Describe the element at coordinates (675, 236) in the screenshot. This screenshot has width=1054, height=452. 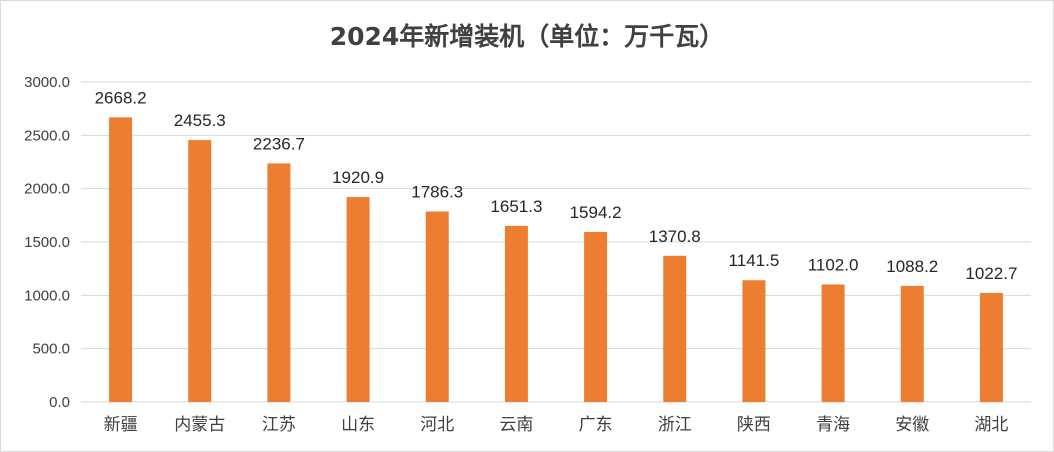
I see `data-label: 1370.8` at that location.